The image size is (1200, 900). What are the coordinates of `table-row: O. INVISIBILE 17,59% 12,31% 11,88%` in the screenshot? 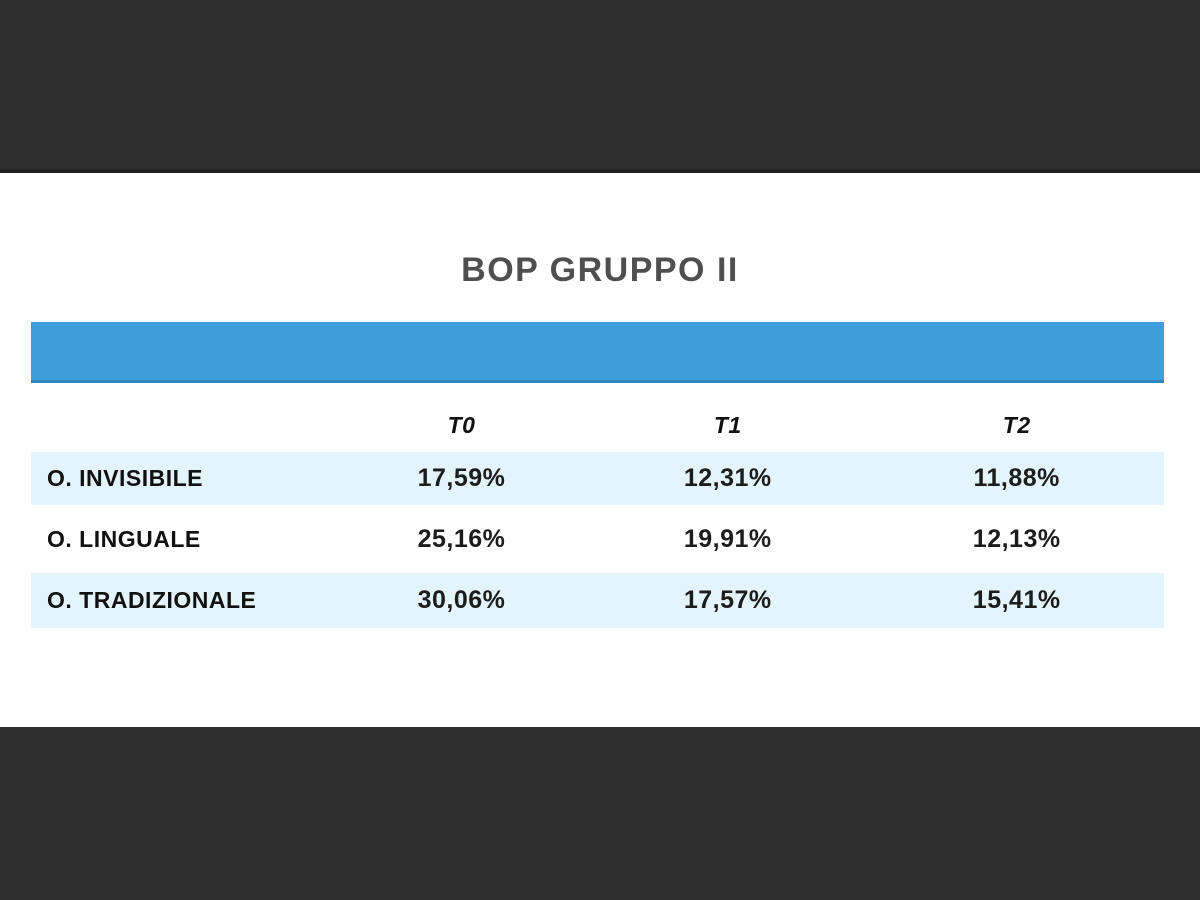 It's located at (597, 478).